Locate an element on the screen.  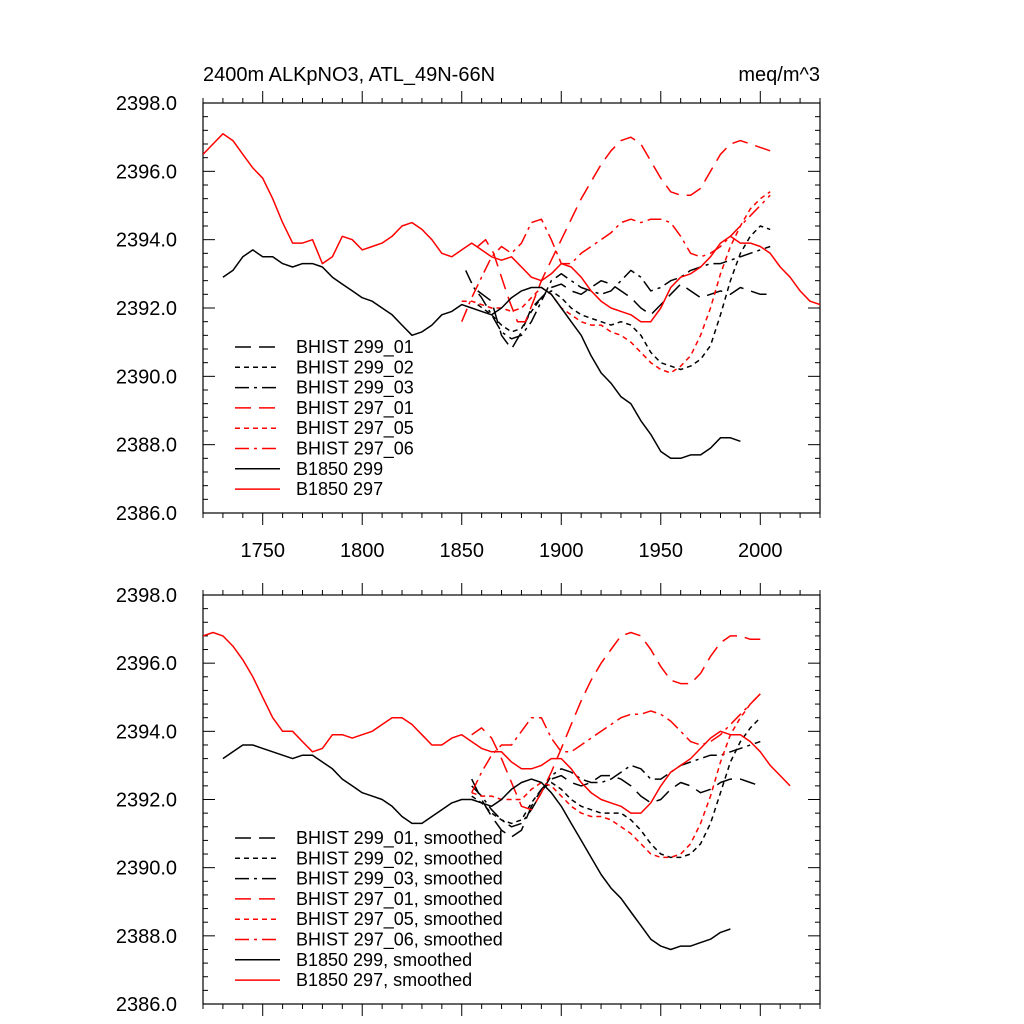
x-tick-label: 1850 is located at coordinates (461, 551).